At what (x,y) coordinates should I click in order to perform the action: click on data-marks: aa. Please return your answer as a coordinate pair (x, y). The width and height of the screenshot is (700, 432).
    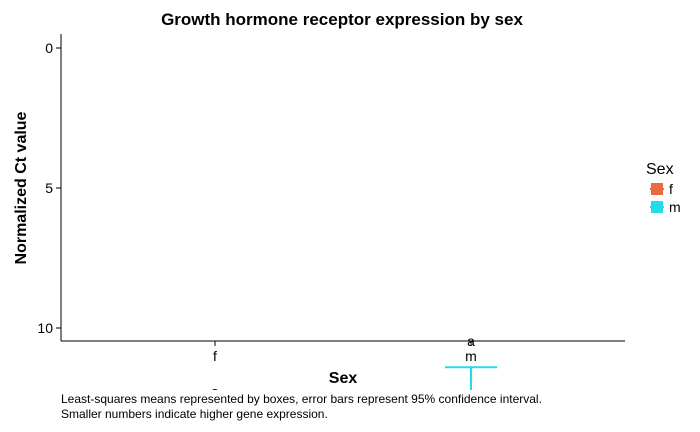
    Looking at the image, I should click on (354, 361).